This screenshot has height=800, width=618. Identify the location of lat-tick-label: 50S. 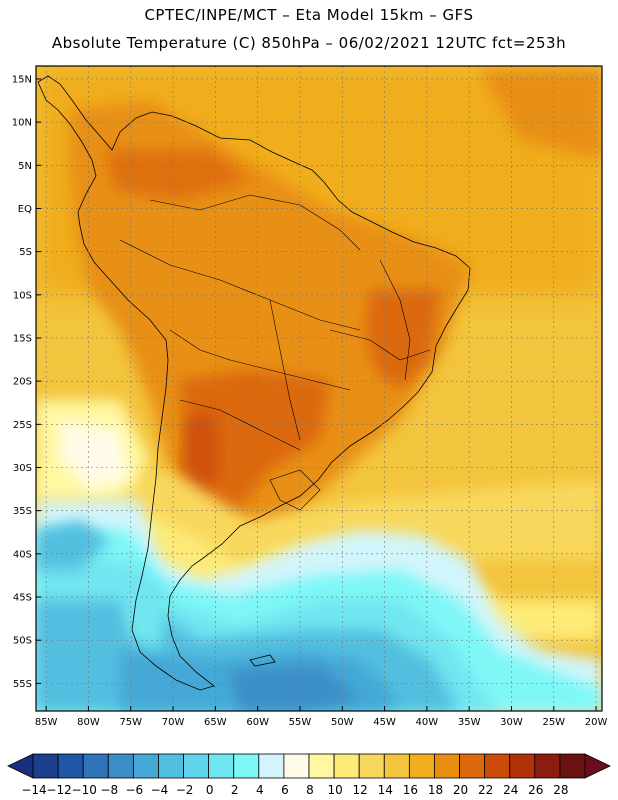
(22, 641).